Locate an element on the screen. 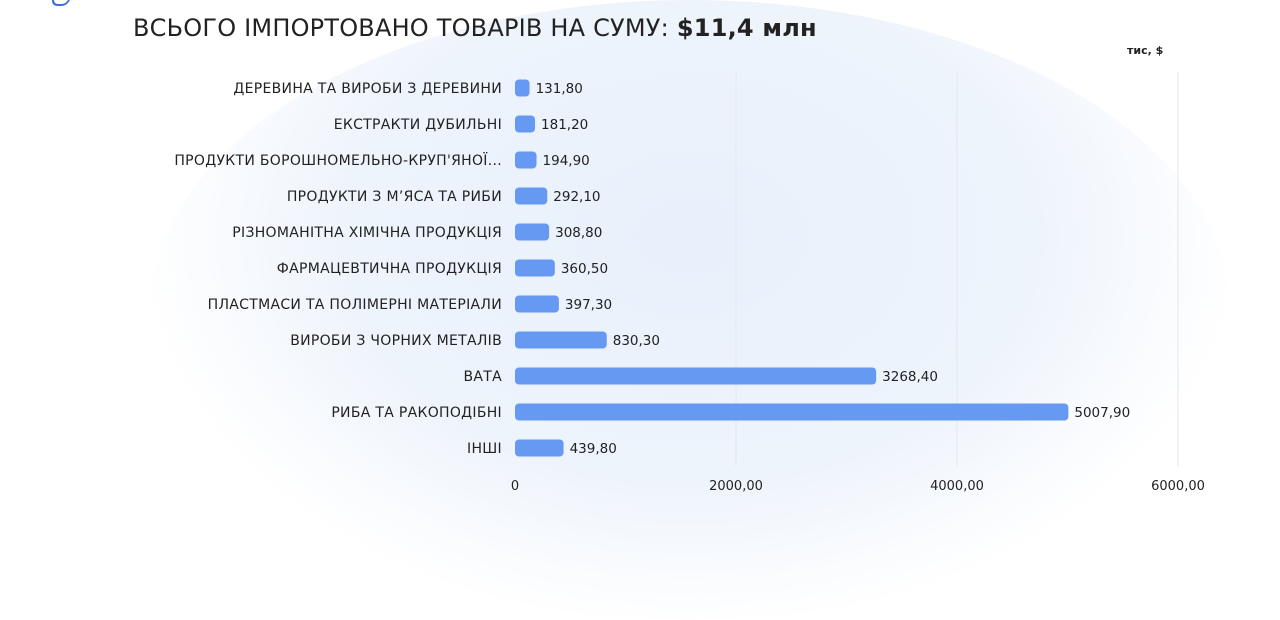  unit-label: тис, $ is located at coordinates (1145, 50).